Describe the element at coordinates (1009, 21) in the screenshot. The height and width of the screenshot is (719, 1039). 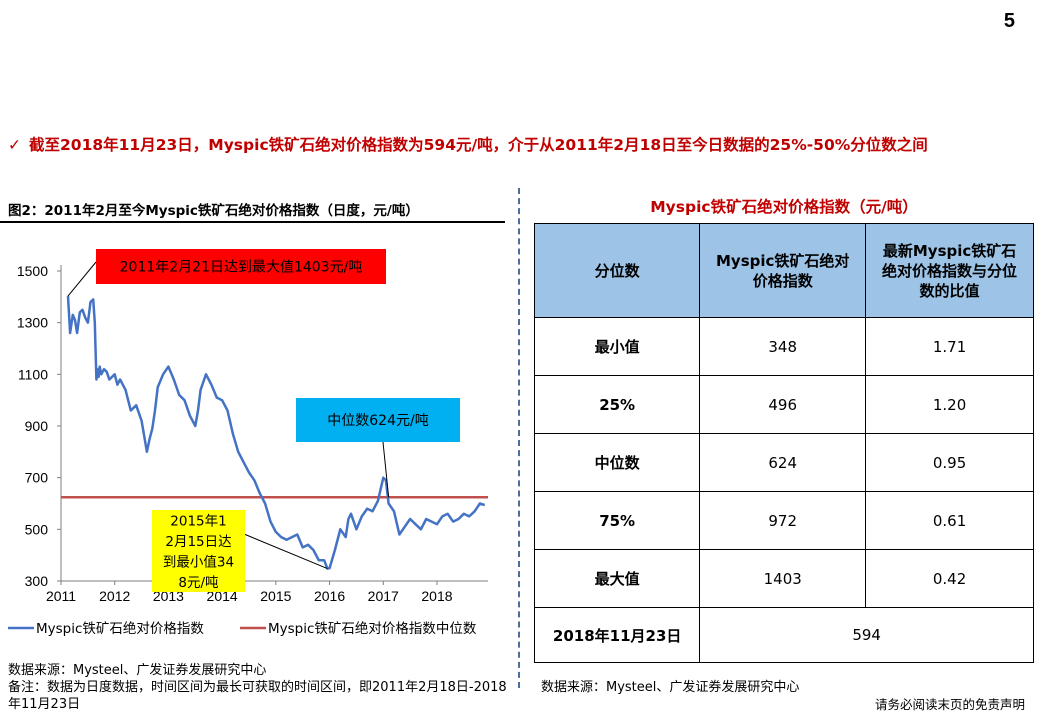
I see `page-number: 5` at that location.